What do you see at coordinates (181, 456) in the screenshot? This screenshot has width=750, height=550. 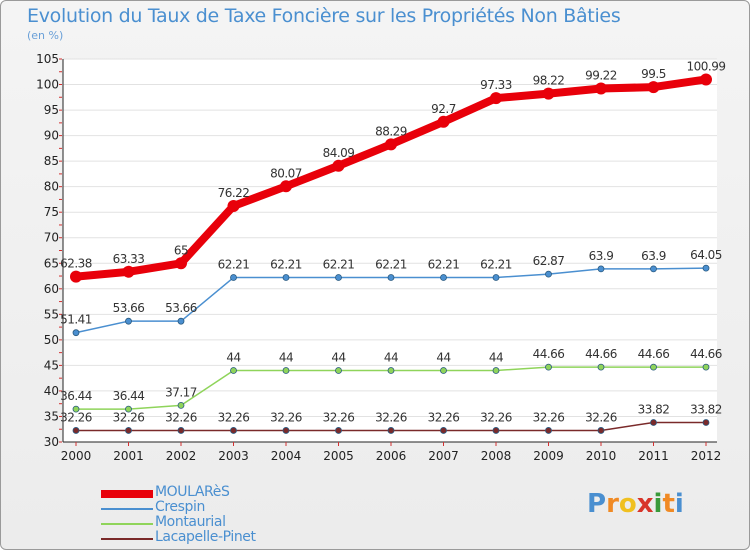 I see `x-tick-label: 2002` at bounding box center [181, 456].